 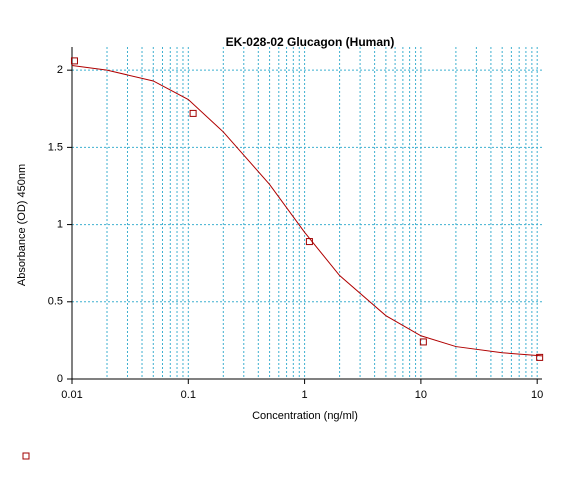 What do you see at coordinates (26, 456) in the screenshot?
I see `legend-marker` at bounding box center [26, 456].